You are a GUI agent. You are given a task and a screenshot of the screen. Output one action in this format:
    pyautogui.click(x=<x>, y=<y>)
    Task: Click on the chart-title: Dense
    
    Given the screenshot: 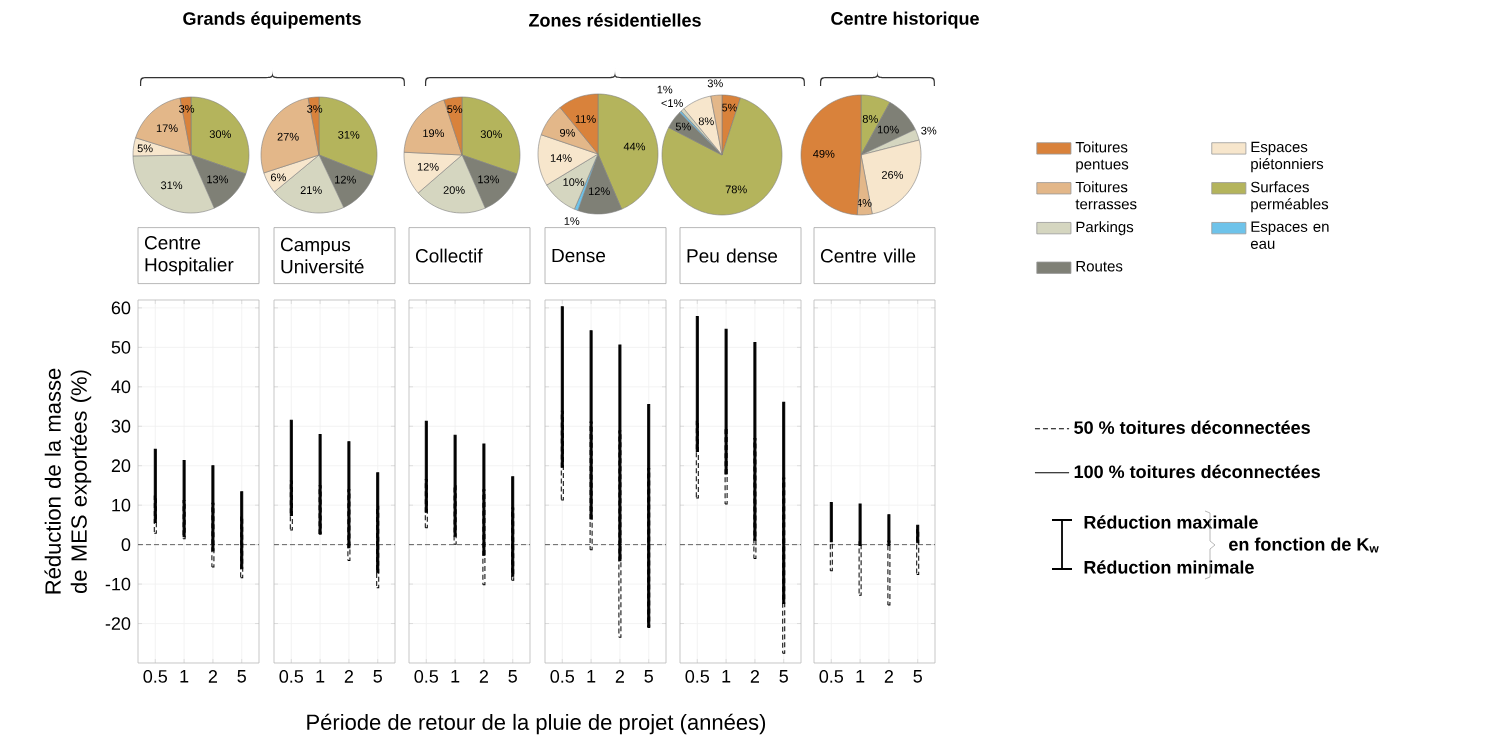 What is the action you would take?
    pyautogui.click(x=579, y=255)
    